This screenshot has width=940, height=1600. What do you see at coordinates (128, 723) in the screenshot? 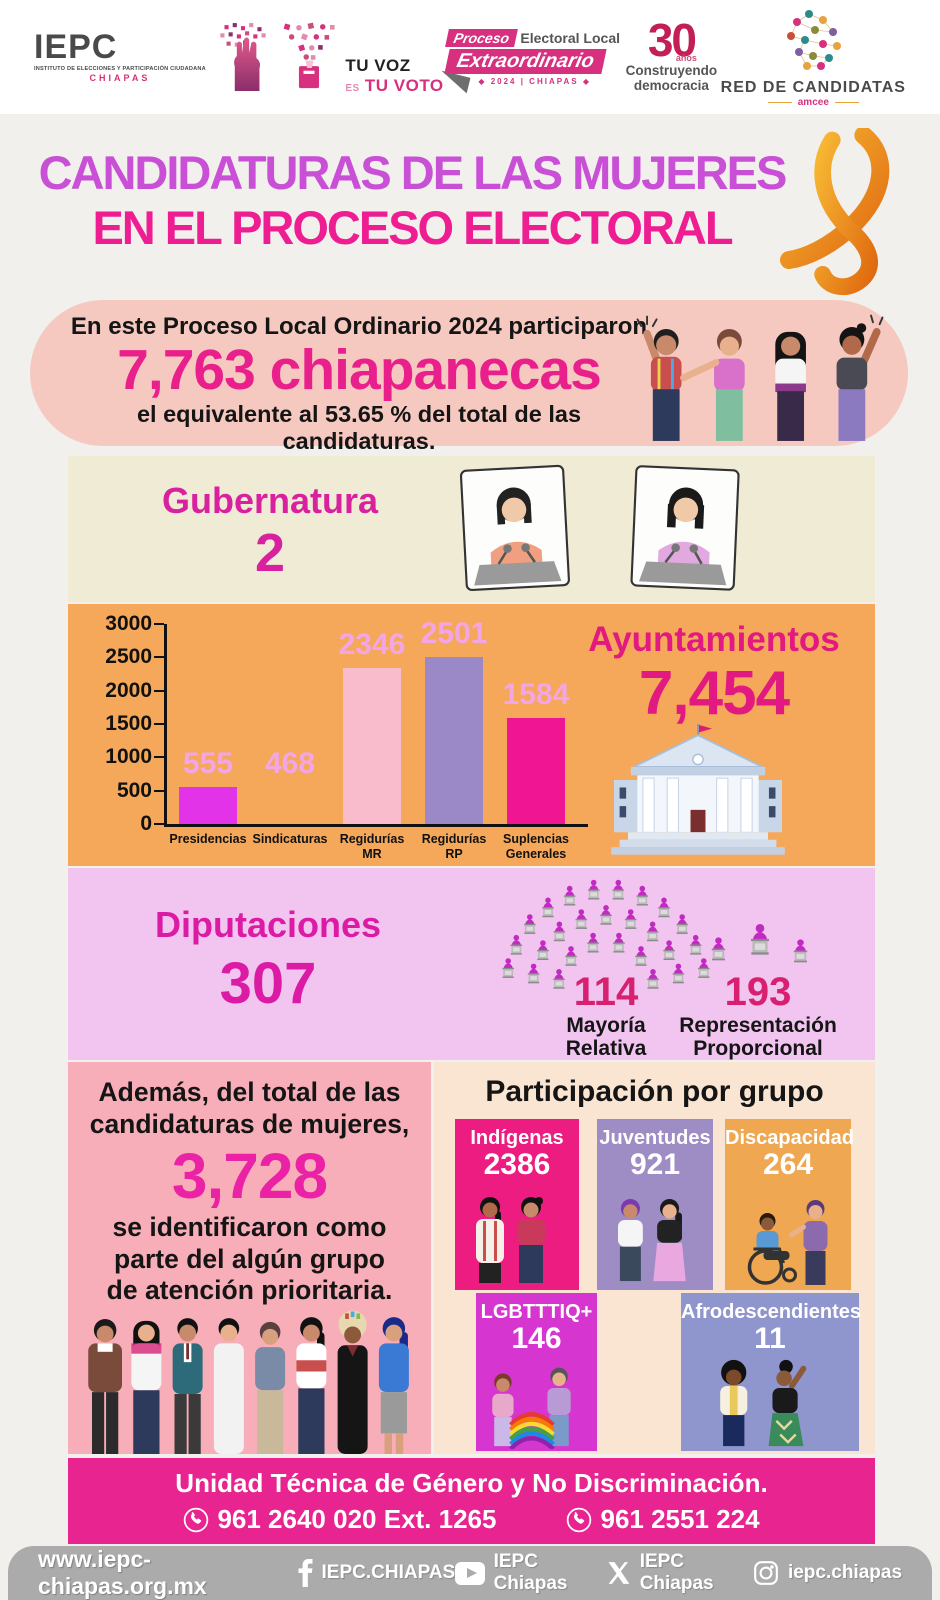
I see `y-tick-label: 1500` at bounding box center [128, 723].